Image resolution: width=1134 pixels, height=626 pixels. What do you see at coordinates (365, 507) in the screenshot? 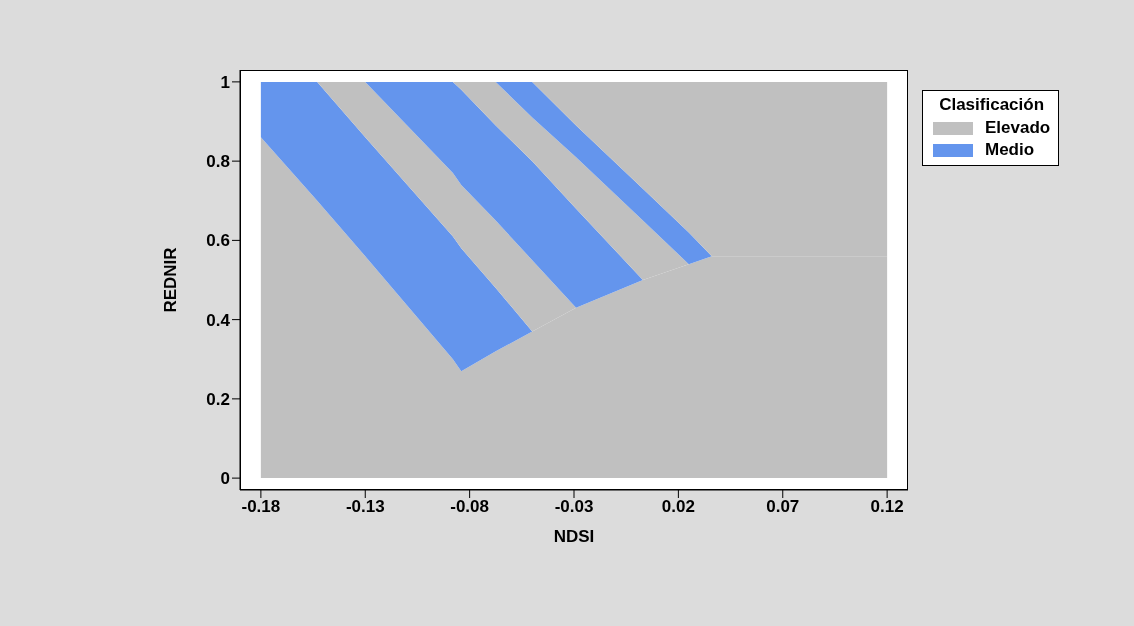
I see `x-tick-label: -0.13` at bounding box center [365, 507].